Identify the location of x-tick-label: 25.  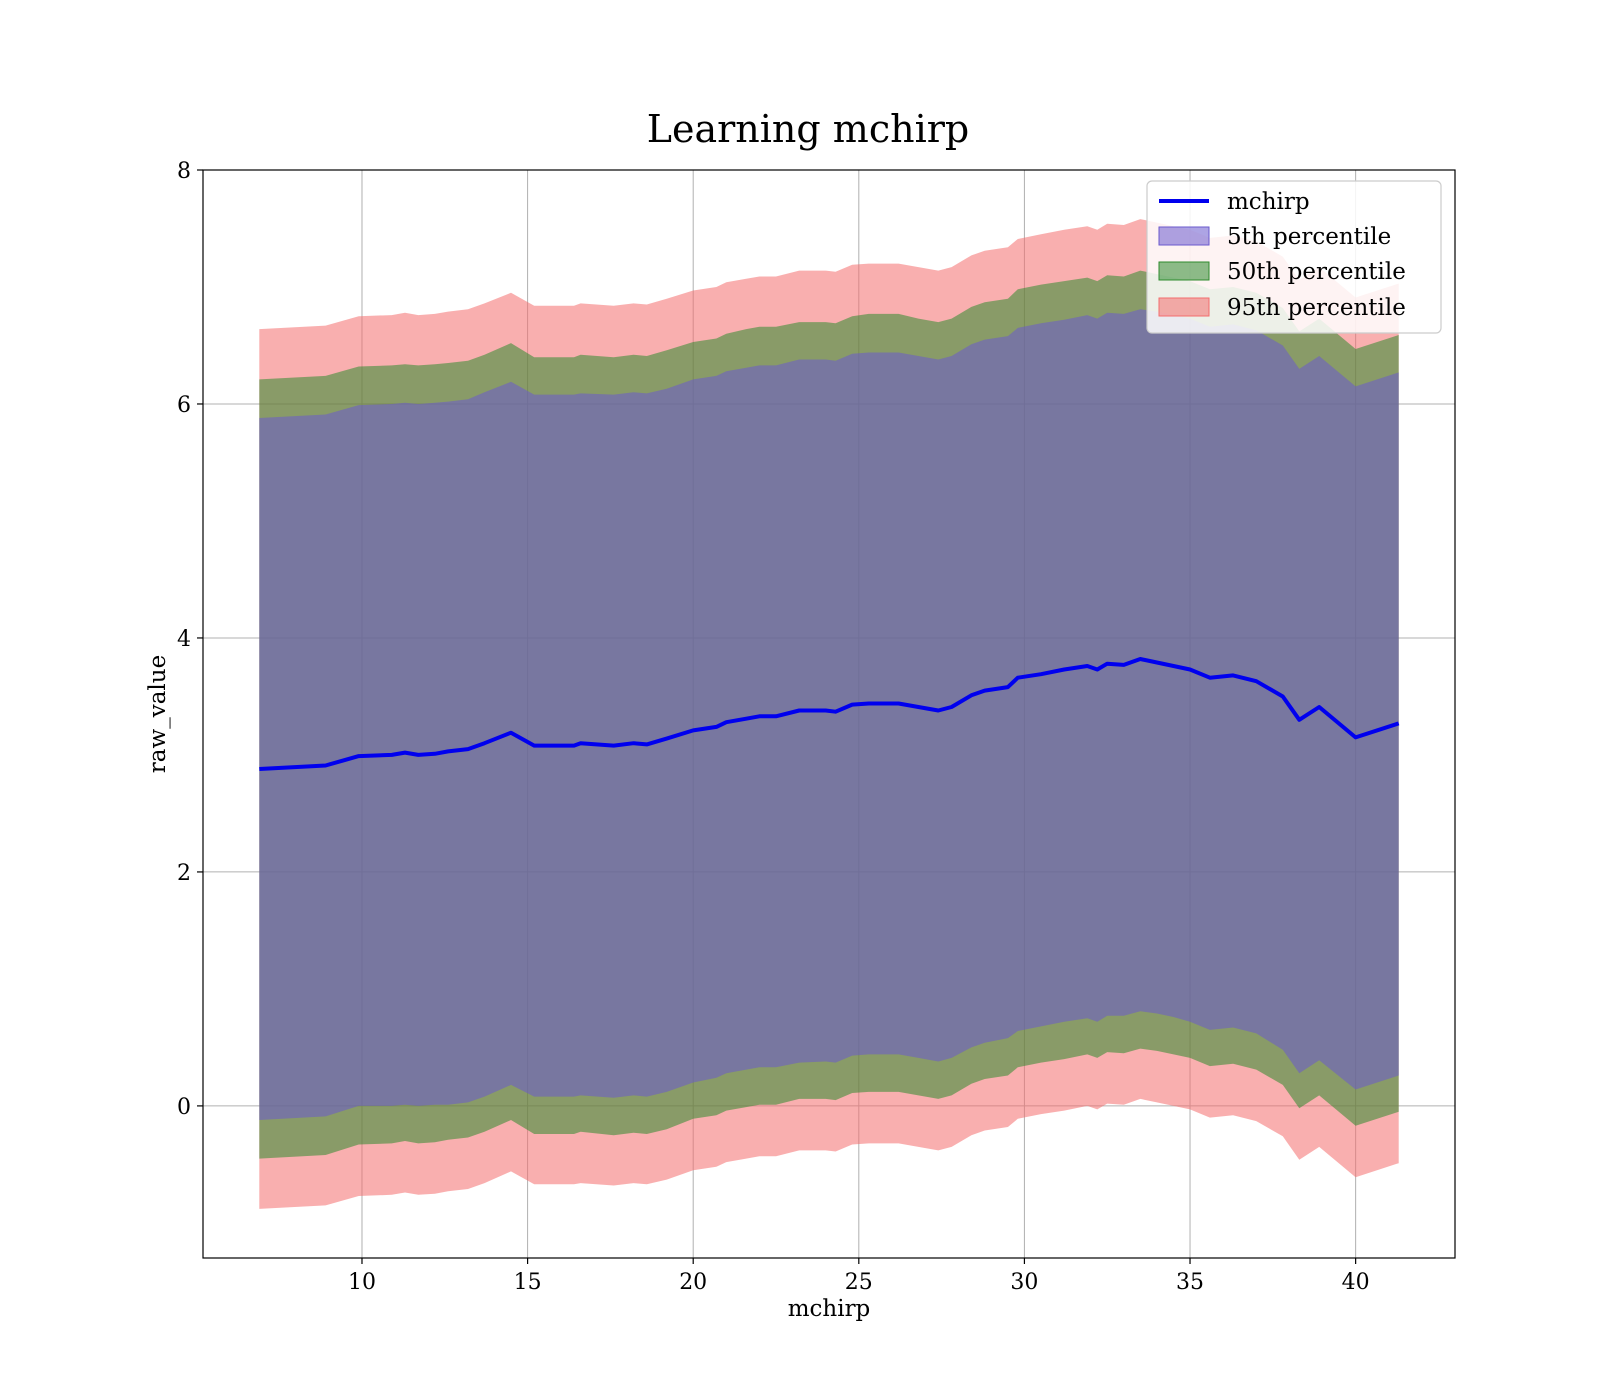
(859, 1282).